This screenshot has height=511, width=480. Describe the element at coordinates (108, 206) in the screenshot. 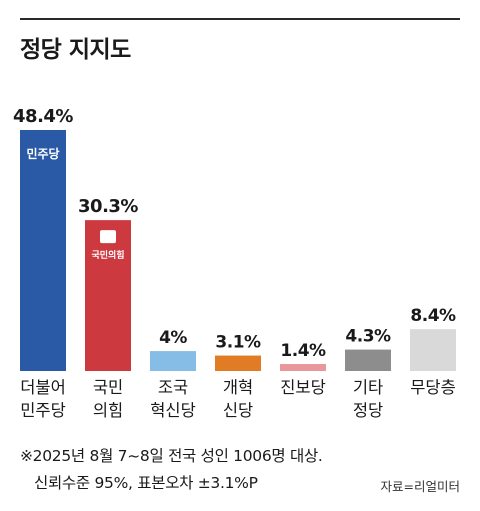

I see `value-label-1: 30.3%` at that location.